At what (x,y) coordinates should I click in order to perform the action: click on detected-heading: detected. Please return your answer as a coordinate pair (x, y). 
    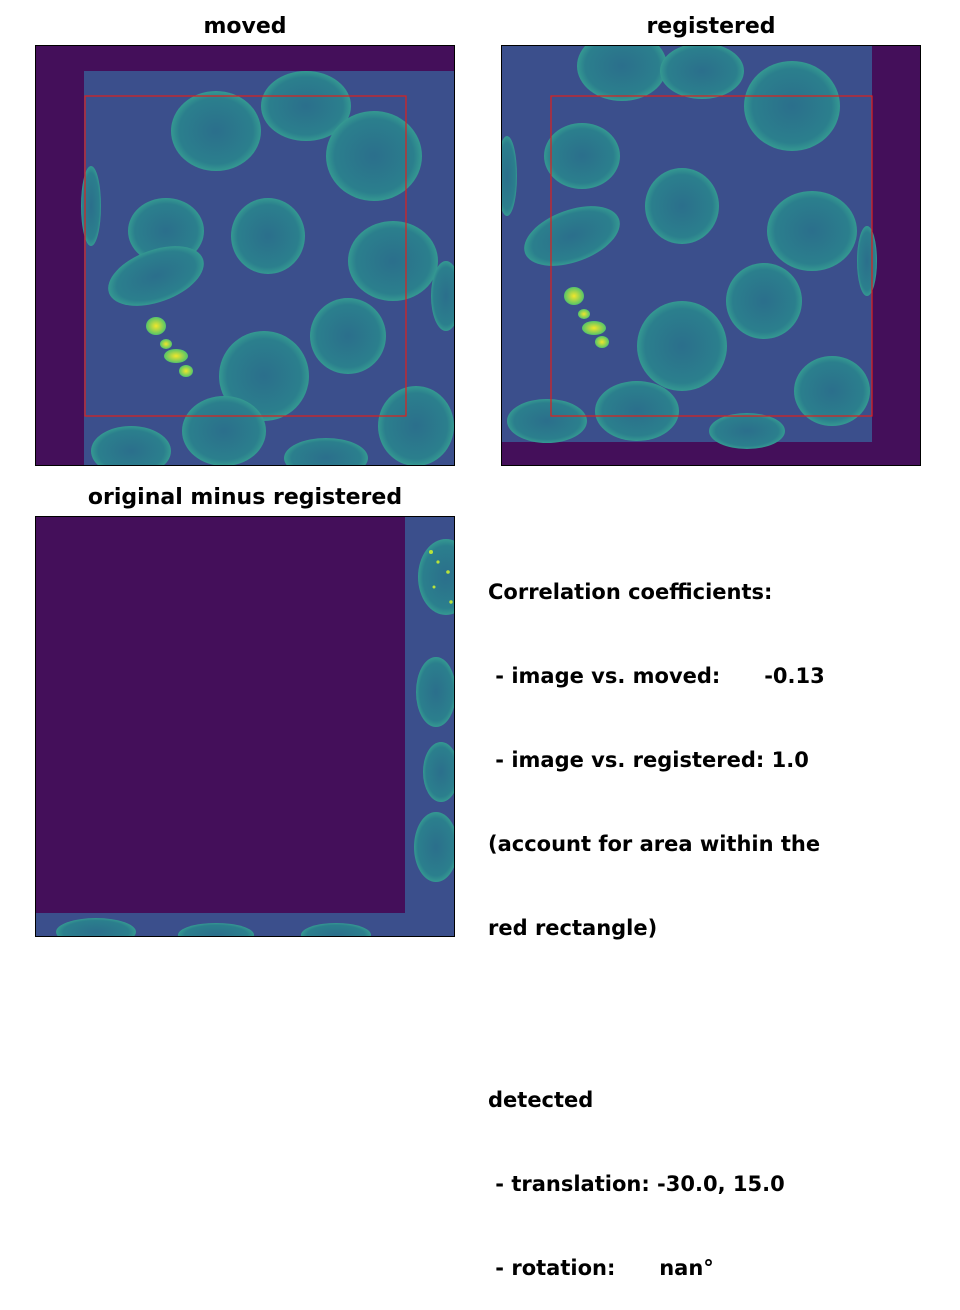
    Looking at the image, I should click on (541, 1100).